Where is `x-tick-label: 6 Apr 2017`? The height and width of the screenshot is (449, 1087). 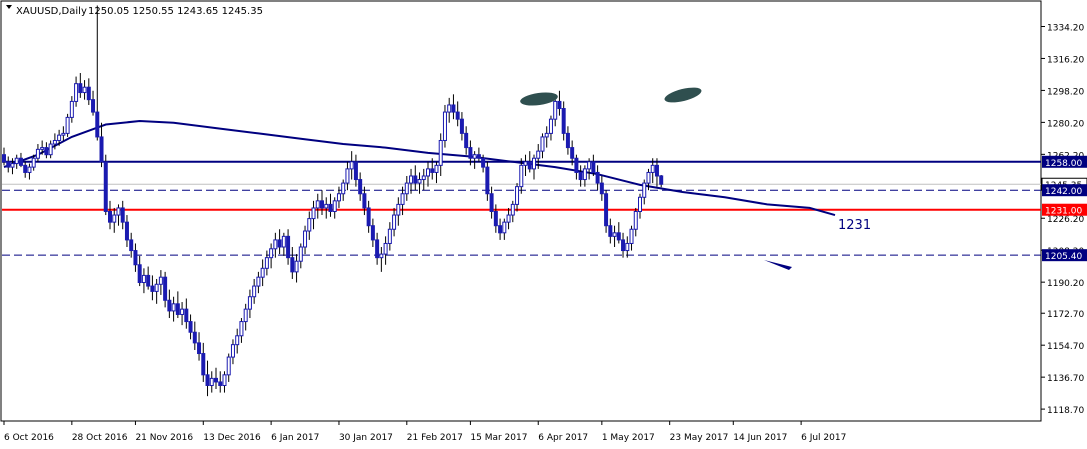
x-tick-label: 6 Apr 2017 is located at coordinates (563, 438).